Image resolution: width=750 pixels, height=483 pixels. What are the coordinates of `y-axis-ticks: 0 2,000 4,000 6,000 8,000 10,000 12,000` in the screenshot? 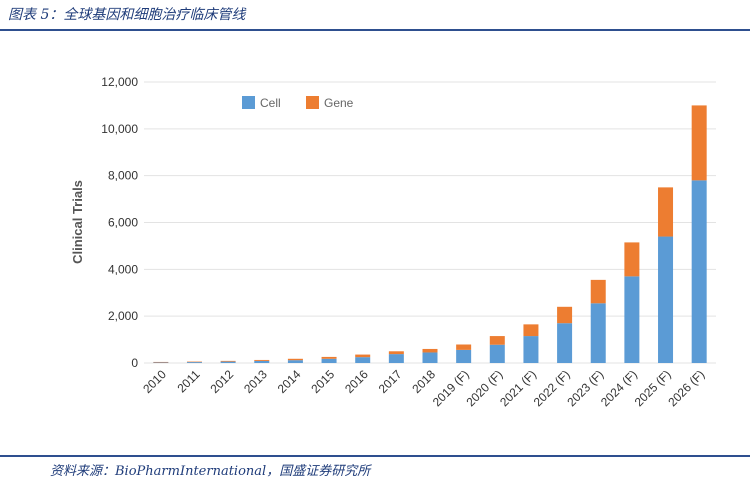 It's located at (119, 222).